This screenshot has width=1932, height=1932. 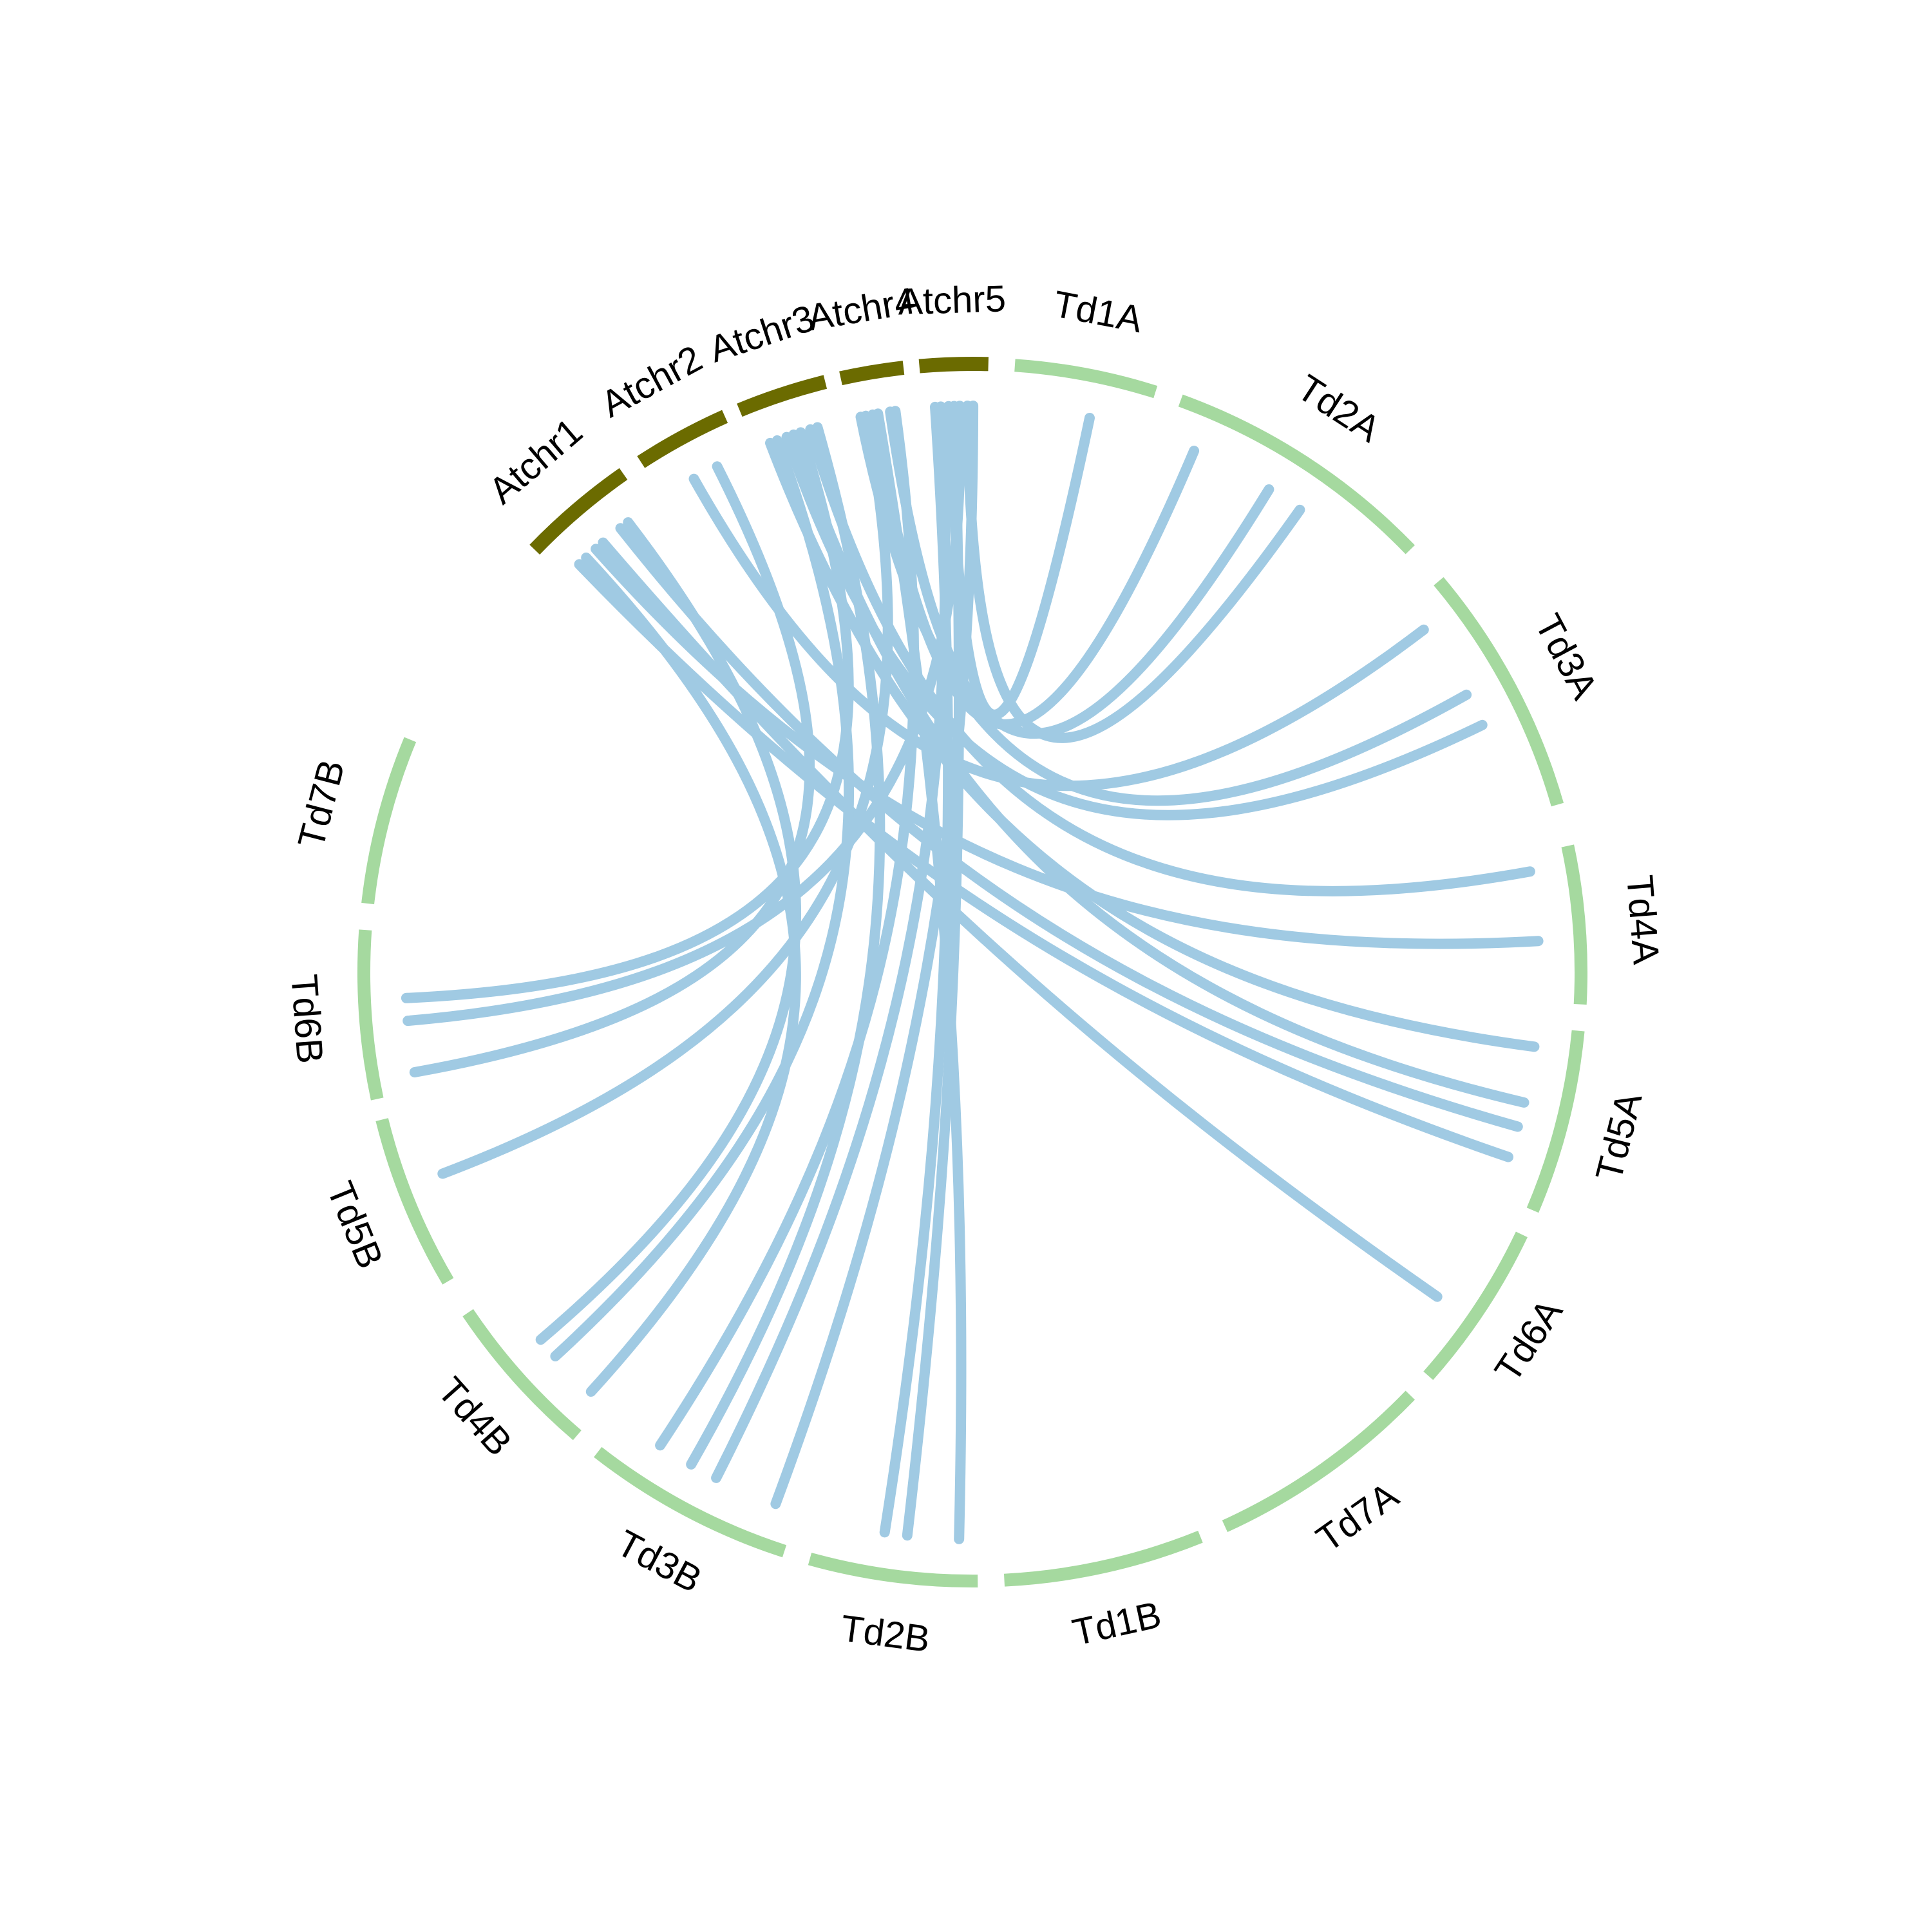 What do you see at coordinates (885, 1634) in the screenshot?
I see `label-td2b: Td2B` at bounding box center [885, 1634].